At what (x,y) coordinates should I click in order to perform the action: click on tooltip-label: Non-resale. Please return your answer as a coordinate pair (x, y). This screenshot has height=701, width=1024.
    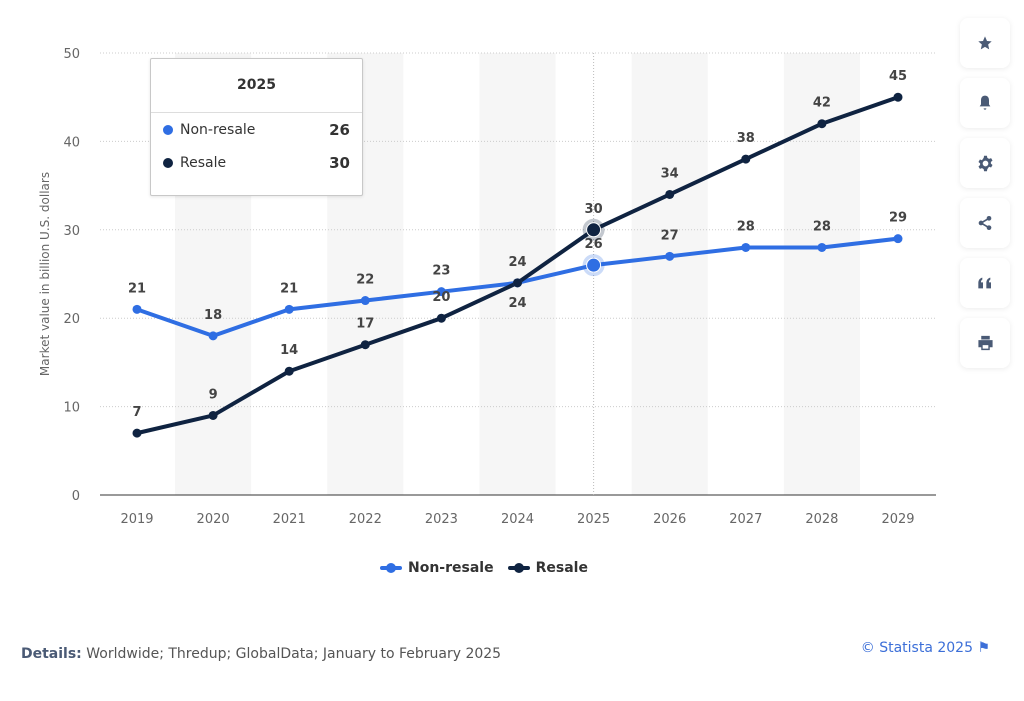
    Looking at the image, I should click on (218, 129).